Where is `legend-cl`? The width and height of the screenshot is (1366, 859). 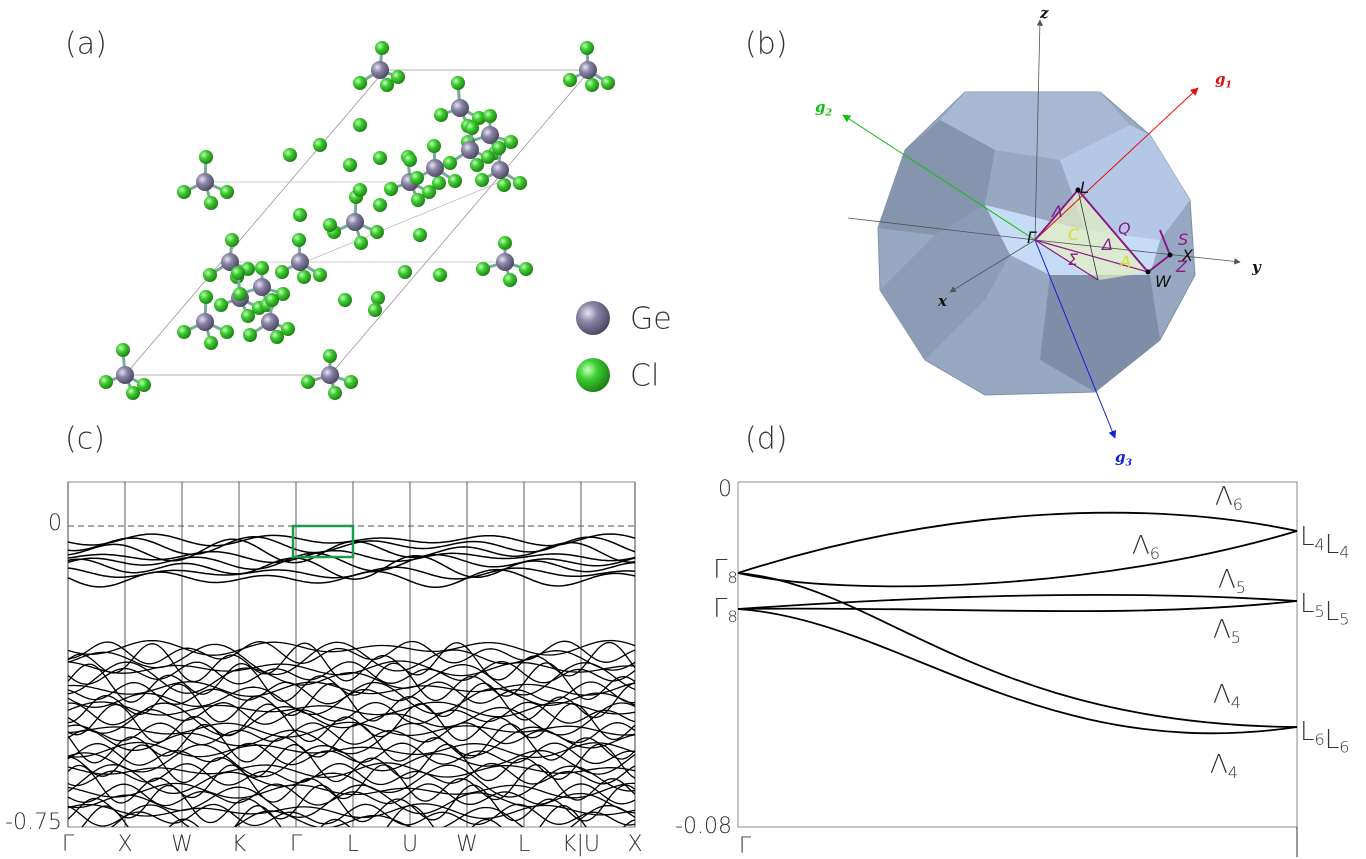 legend-cl is located at coordinates (593, 375).